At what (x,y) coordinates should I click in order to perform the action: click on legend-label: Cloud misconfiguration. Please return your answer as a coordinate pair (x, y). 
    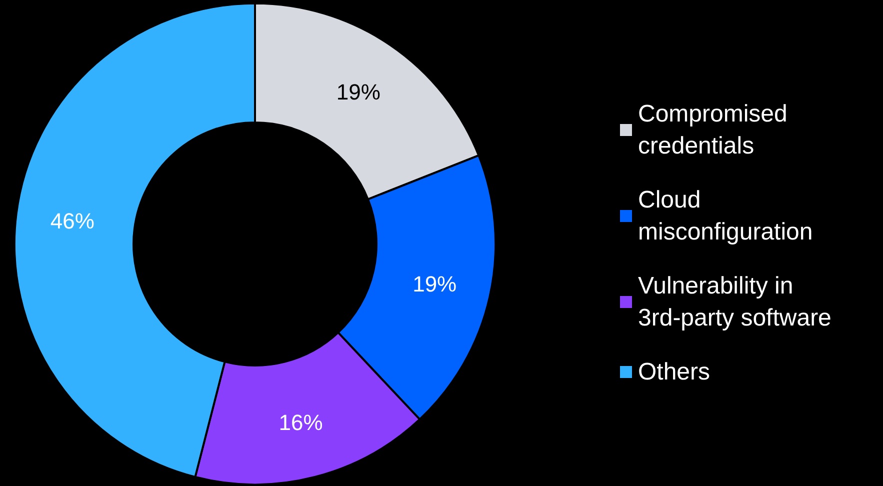
    Looking at the image, I should click on (725, 216).